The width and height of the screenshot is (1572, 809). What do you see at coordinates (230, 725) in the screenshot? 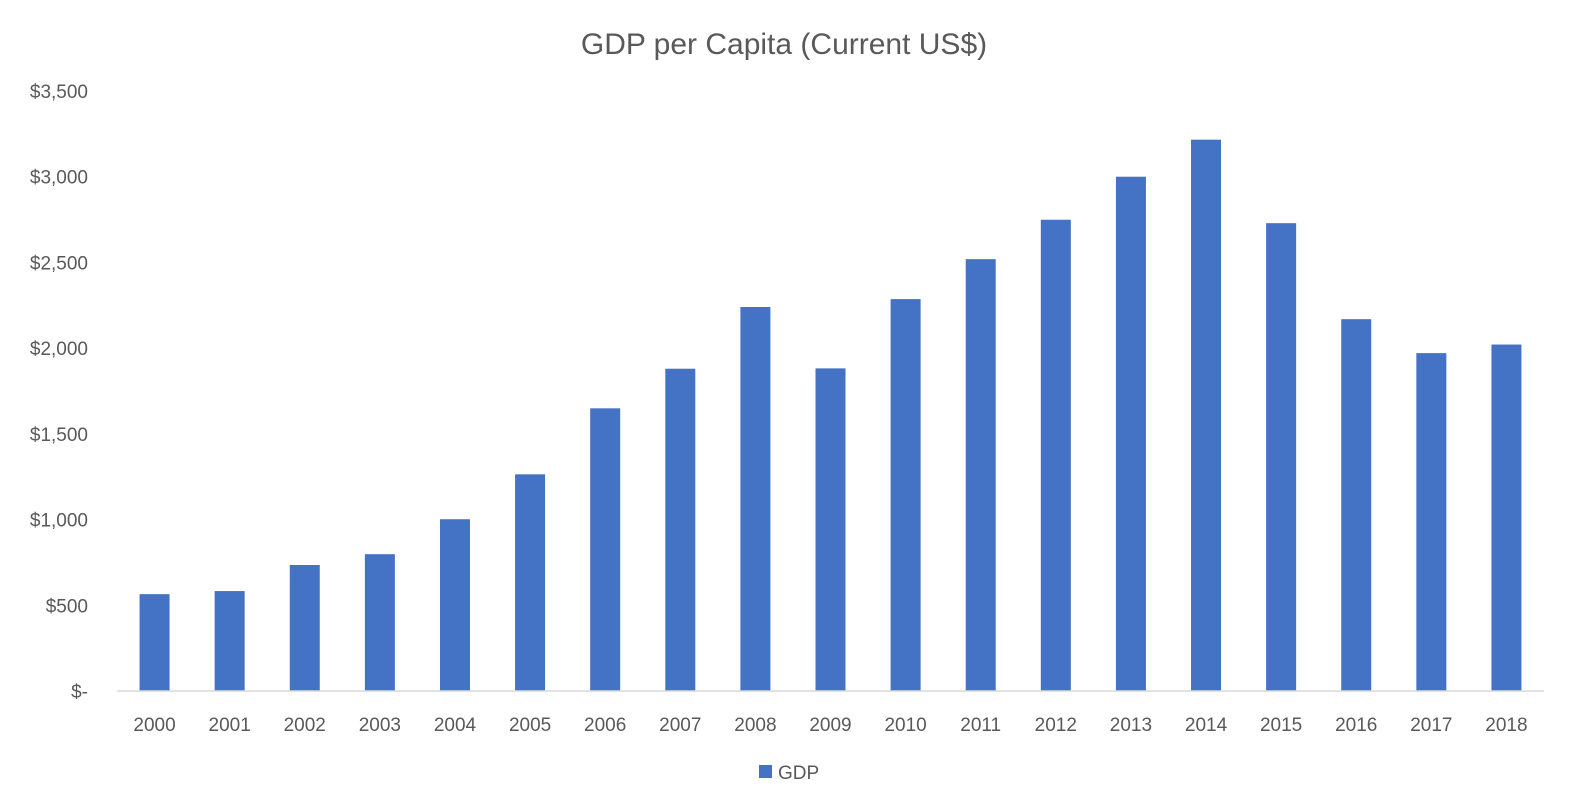
I see `x-tick-label: 2001` at bounding box center [230, 725].